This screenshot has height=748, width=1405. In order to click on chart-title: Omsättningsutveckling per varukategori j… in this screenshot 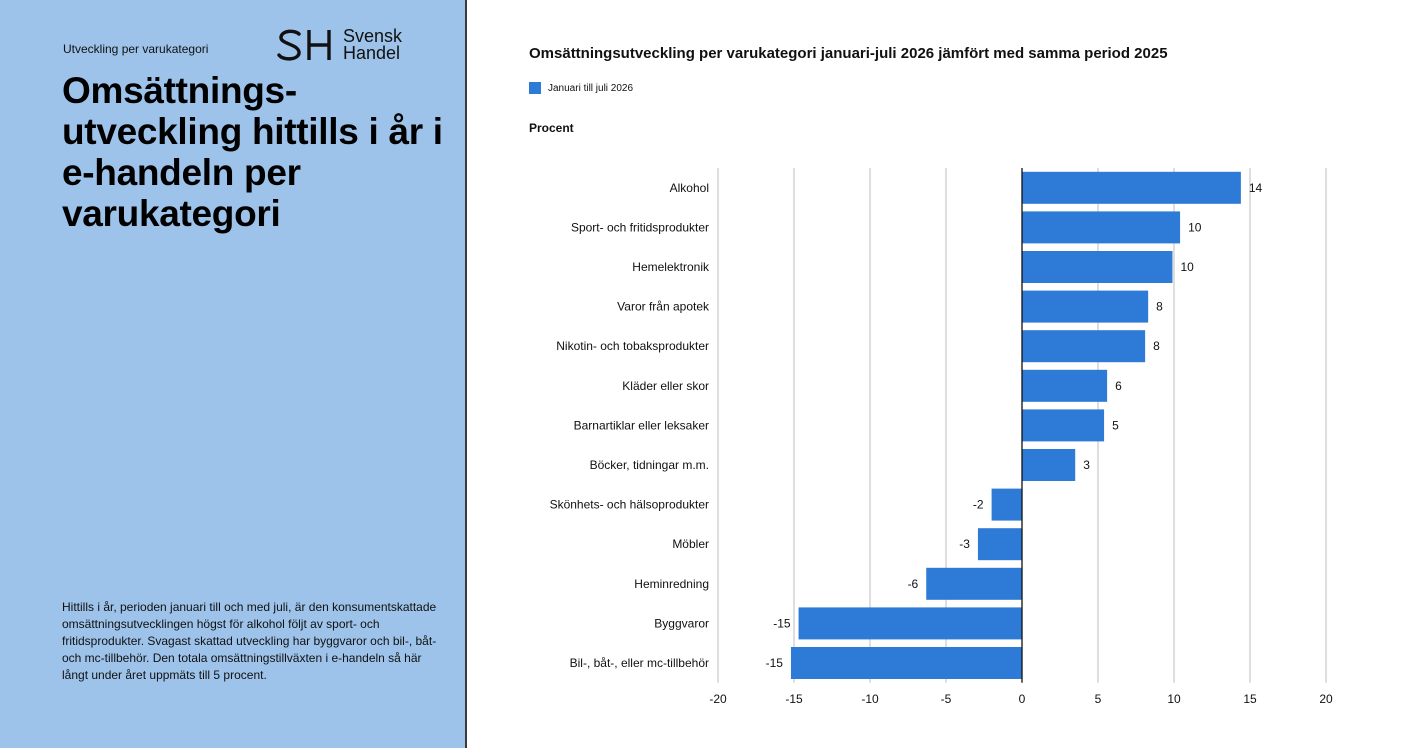, I will do `click(848, 53)`.